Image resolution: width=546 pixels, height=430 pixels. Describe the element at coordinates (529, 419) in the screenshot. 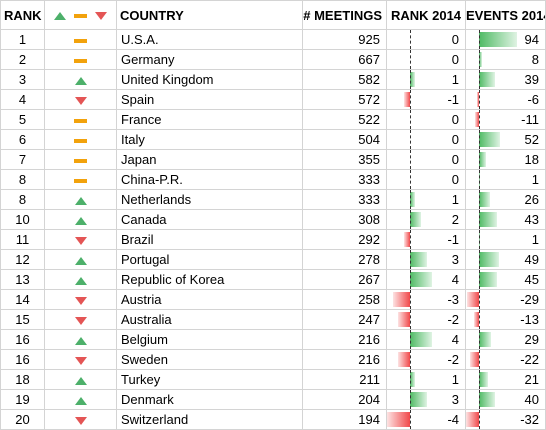

I see `events-2014-cell-value: -32` at that location.